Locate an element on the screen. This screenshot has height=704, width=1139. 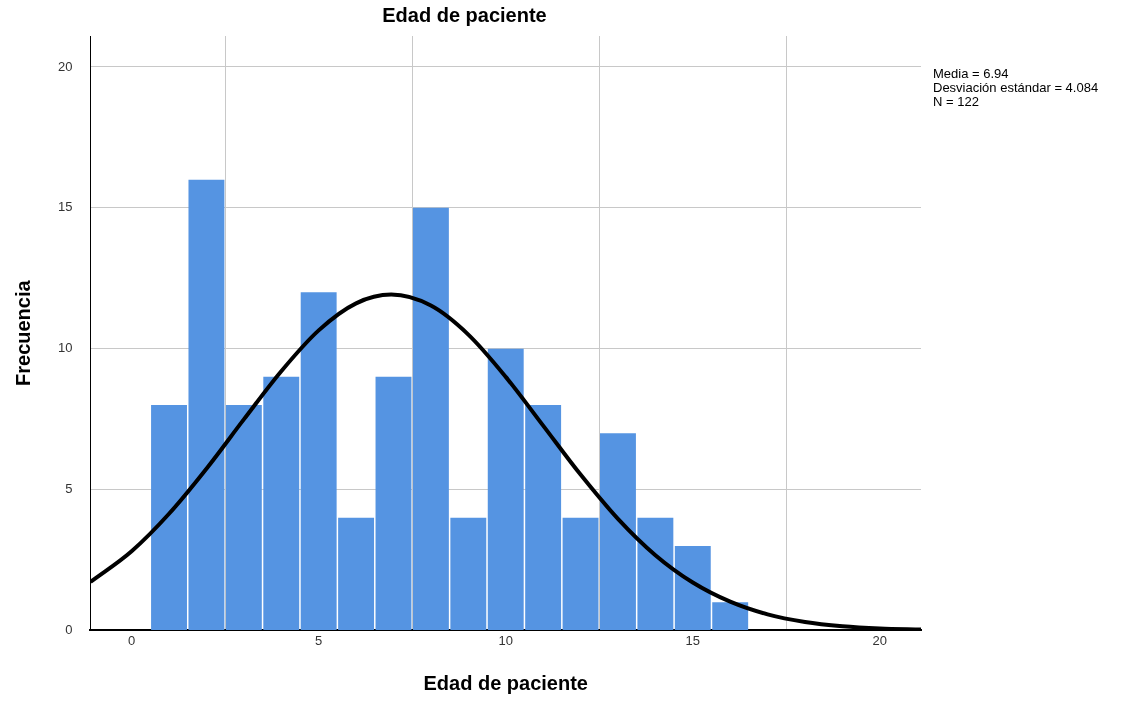
x-tick-label: 0 is located at coordinates (132, 640).